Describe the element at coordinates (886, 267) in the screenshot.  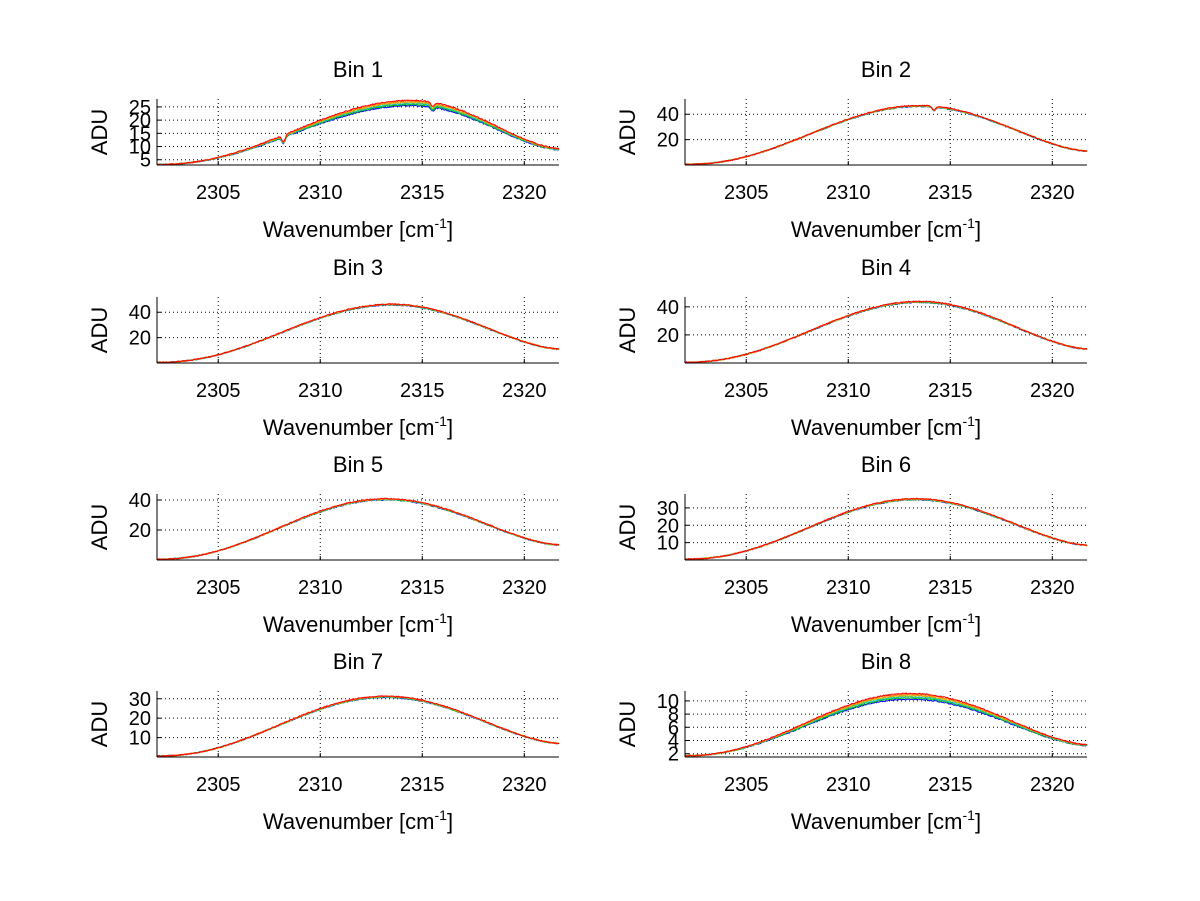
I see `subplot-title: Bin 4` at that location.